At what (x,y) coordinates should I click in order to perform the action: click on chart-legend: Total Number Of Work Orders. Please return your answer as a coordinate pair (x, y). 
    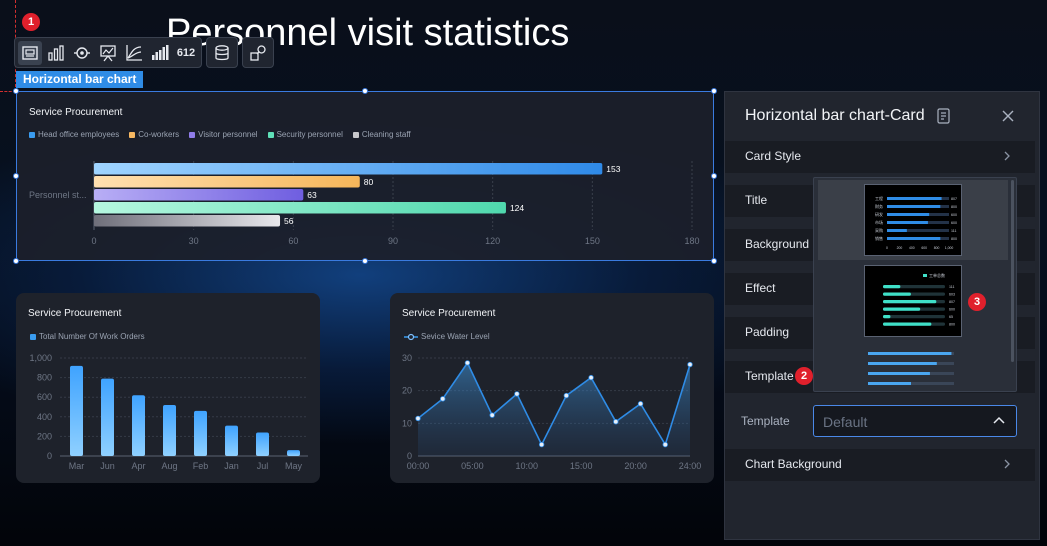
    Looking at the image, I should click on (87, 336).